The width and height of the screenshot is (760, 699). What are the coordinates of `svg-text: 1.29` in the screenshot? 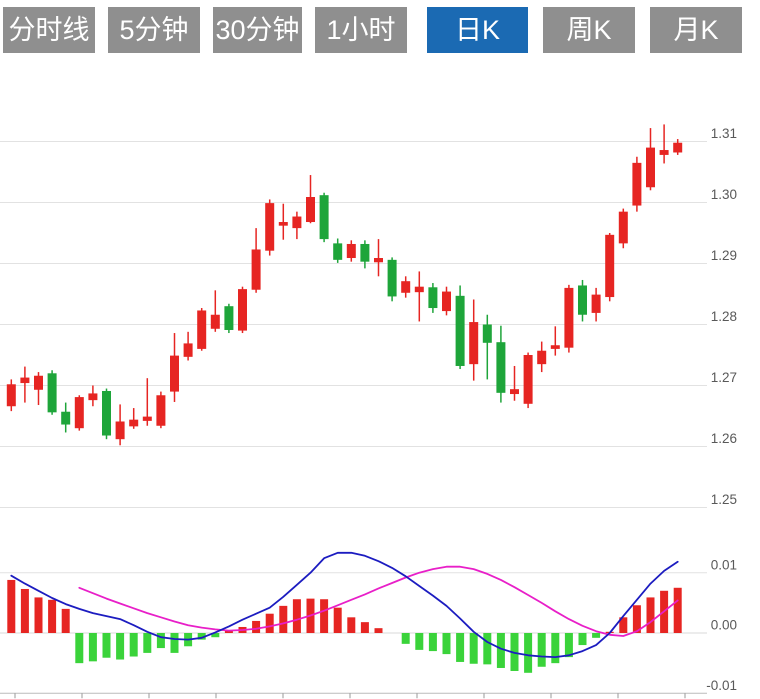 It's located at (724, 255).